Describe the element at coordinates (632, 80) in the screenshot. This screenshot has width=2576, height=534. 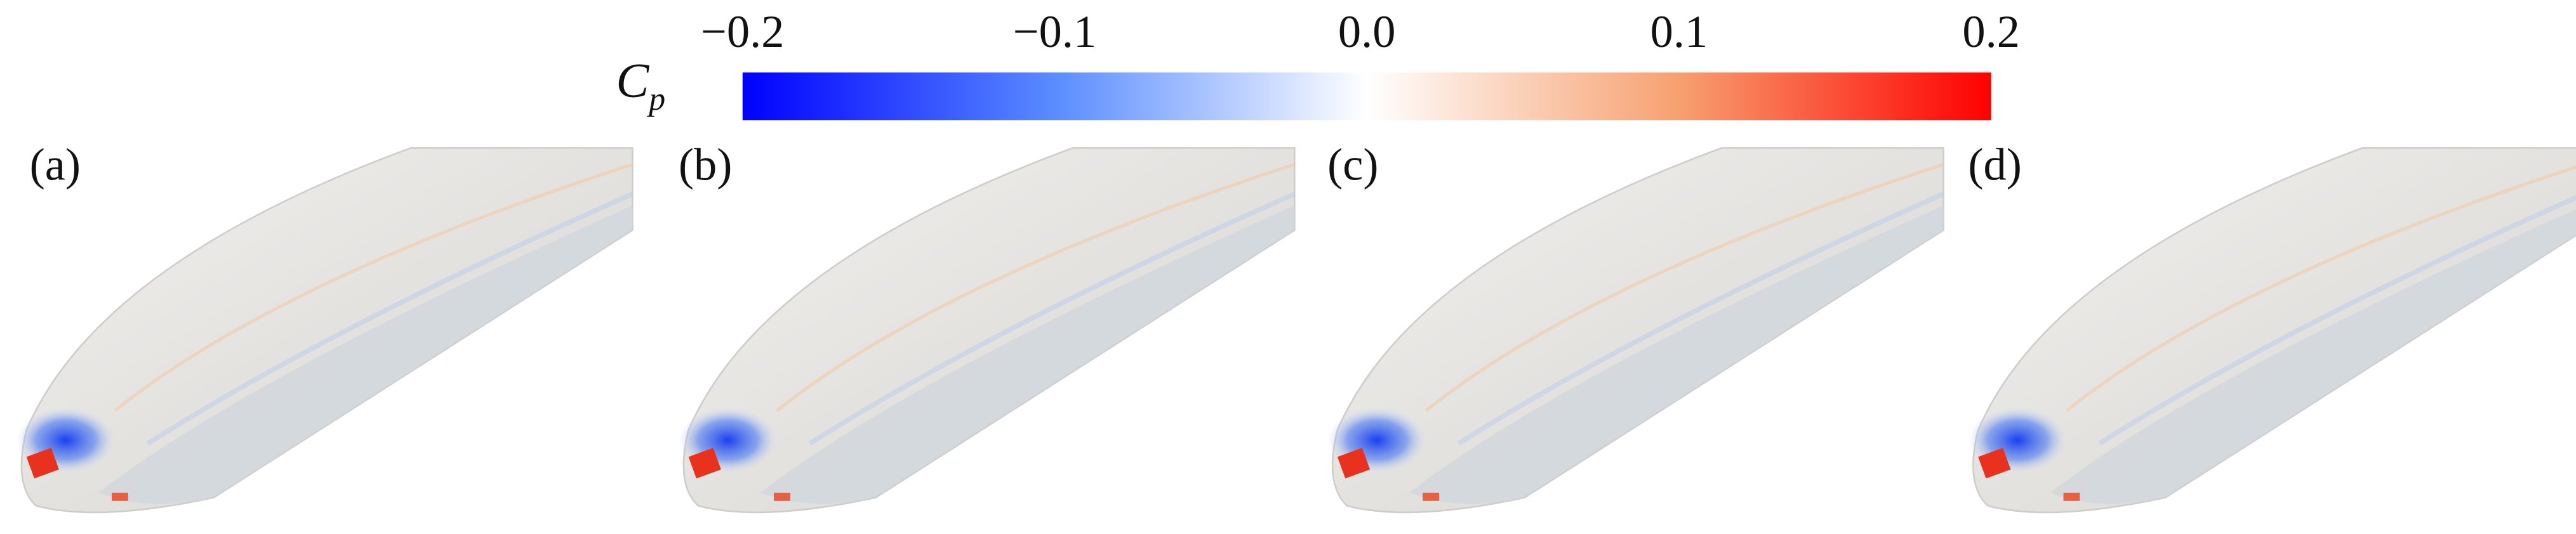
I see `colorbar-label-main: C` at that location.